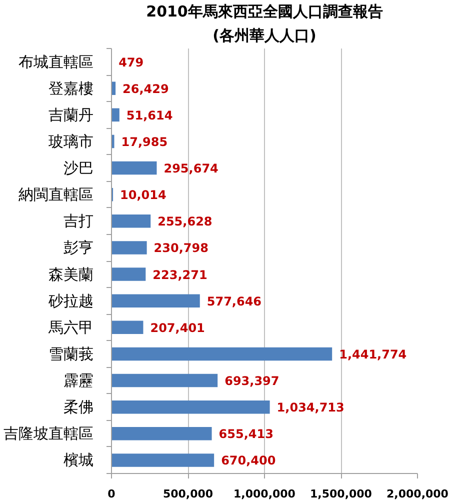 The image size is (454, 500). I want to click on y-tick-label: 馬六甲, so click(71, 327).